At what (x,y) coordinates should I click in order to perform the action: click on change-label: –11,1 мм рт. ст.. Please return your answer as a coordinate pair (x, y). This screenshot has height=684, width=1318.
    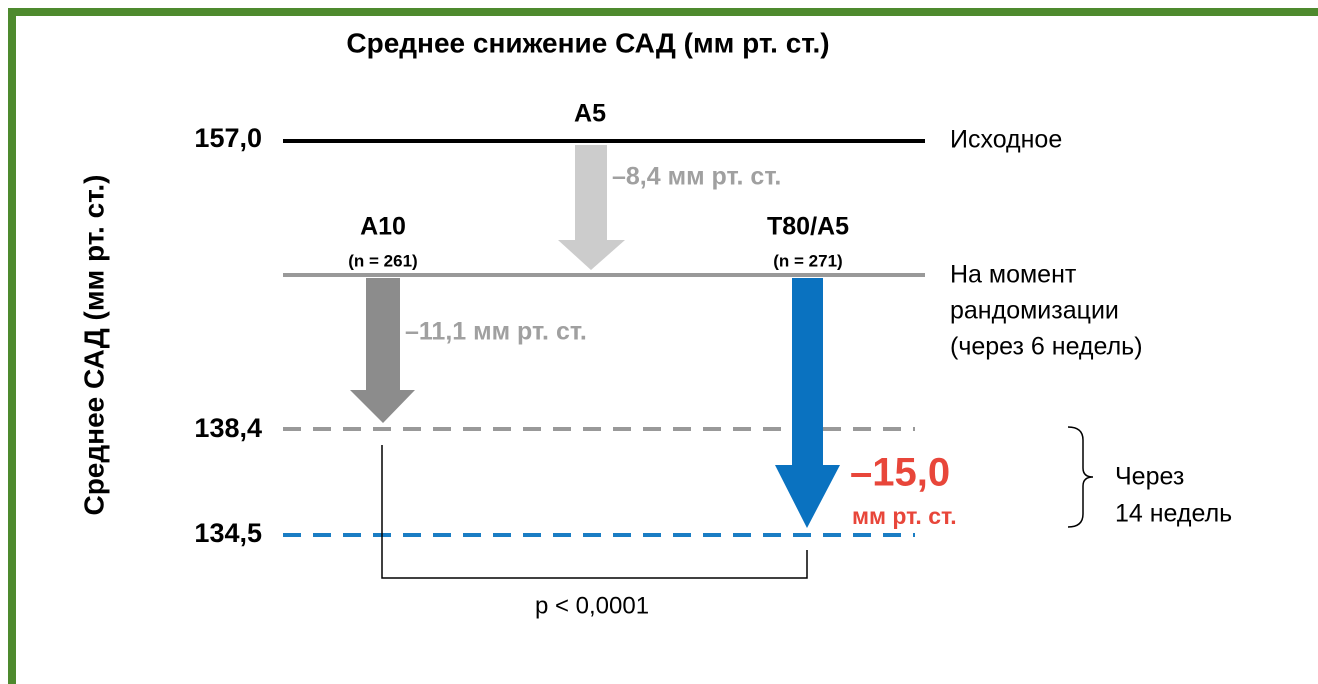
    Looking at the image, I should click on (496, 332).